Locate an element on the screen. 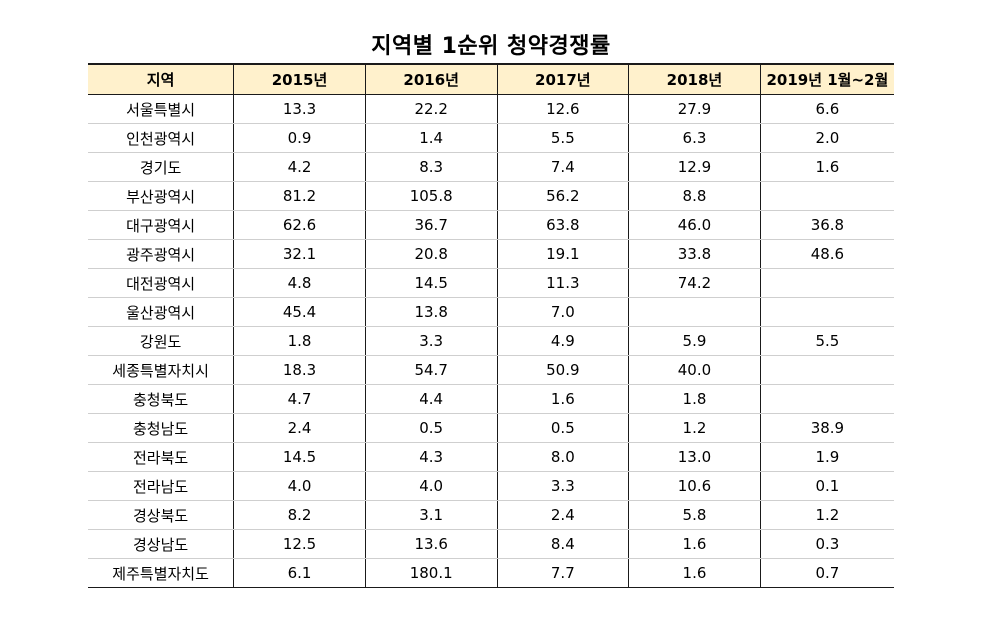 This screenshot has height=618, width=992. region-cell: 인천광역시 is located at coordinates (161, 138).